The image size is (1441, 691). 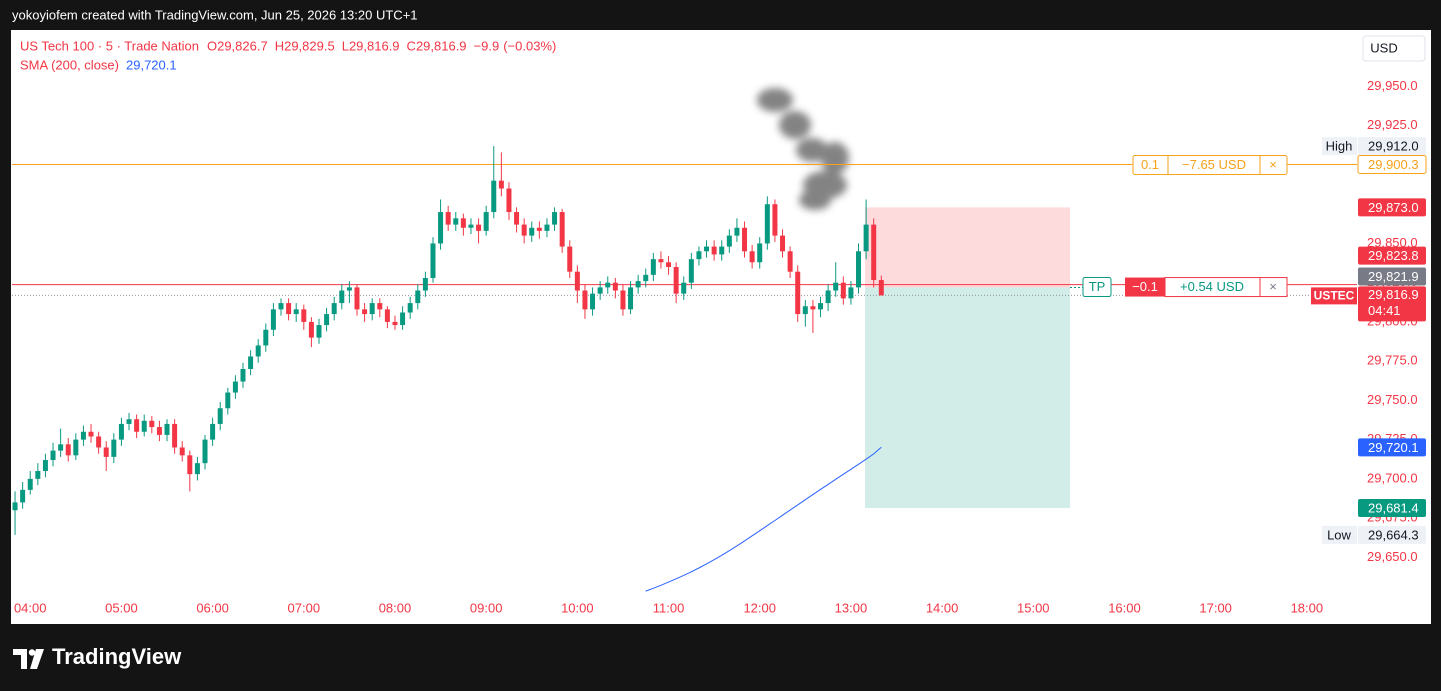 What do you see at coordinates (1273, 164) in the screenshot?
I see `order-close: ×` at bounding box center [1273, 164].